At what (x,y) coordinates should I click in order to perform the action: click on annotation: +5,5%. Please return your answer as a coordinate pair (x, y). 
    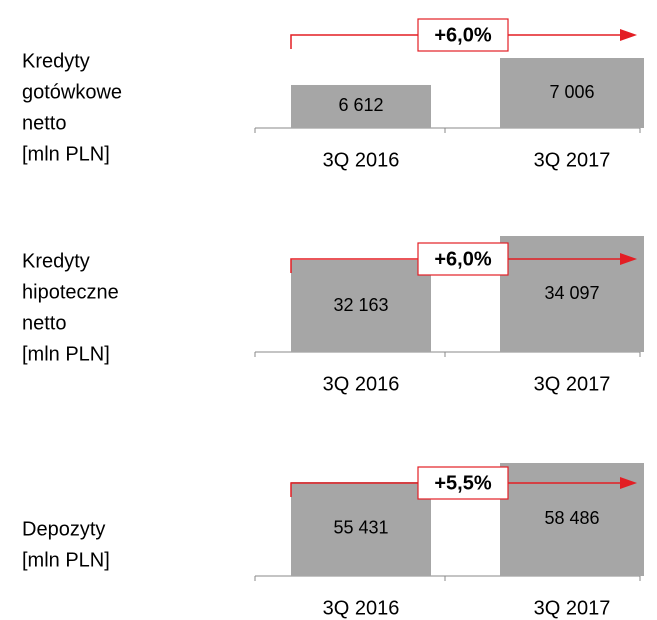
    Looking at the image, I should click on (462, 483).